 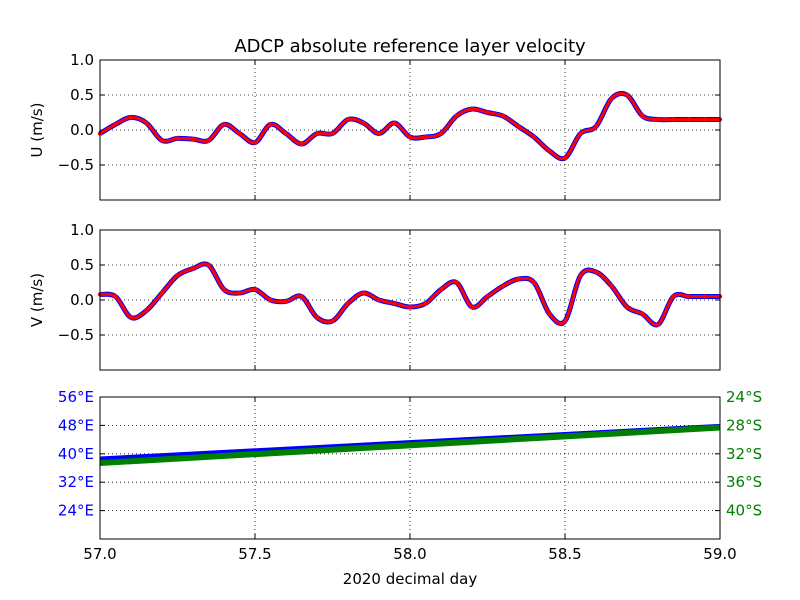 What do you see at coordinates (82, 230) in the screenshot?
I see `y-tick-label: 1.0` at bounding box center [82, 230].